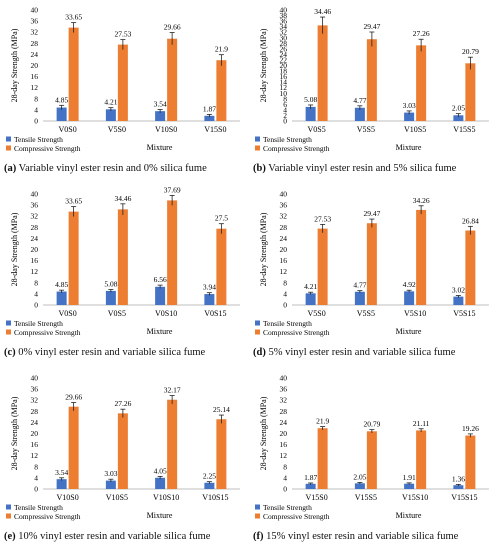 This screenshot has width=497, height=550. Describe the element at coordinates (310, 99) in the screenshot. I see `tensile-value-label: 5.08` at that location.